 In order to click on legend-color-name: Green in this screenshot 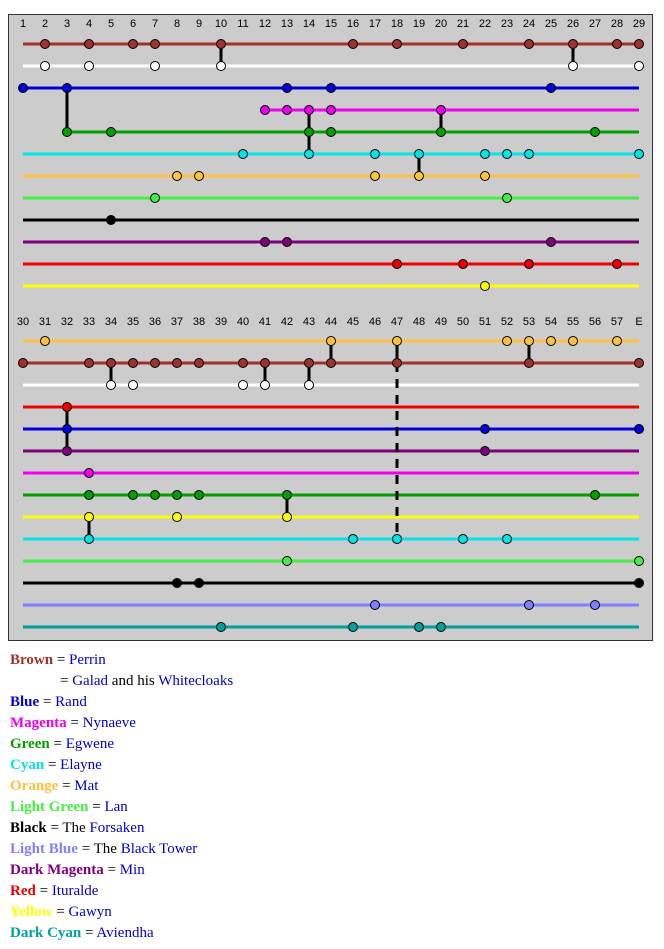, I will do `click(30, 744)`.